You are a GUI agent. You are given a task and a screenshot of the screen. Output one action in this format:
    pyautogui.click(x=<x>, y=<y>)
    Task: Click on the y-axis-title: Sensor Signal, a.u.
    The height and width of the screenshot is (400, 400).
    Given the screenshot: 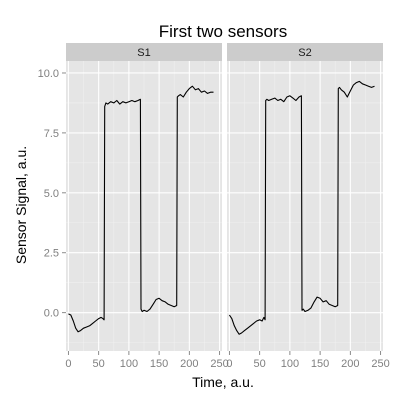 What is the action you would take?
    pyautogui.click(x=21, y=205)
    